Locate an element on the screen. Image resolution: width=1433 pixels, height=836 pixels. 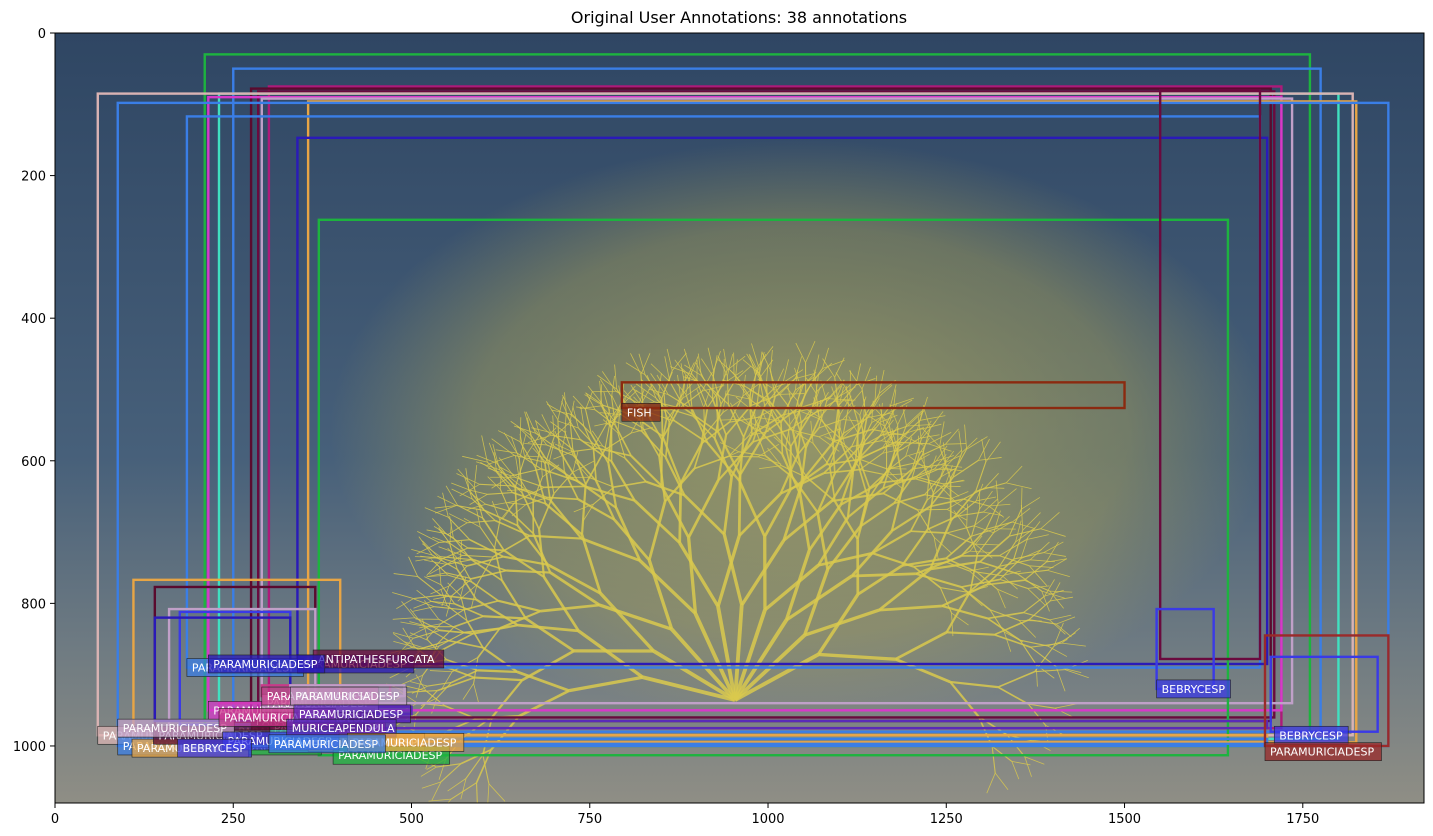
annotation-label: PARAMURICIADESP is located at coordinates (176, 728).